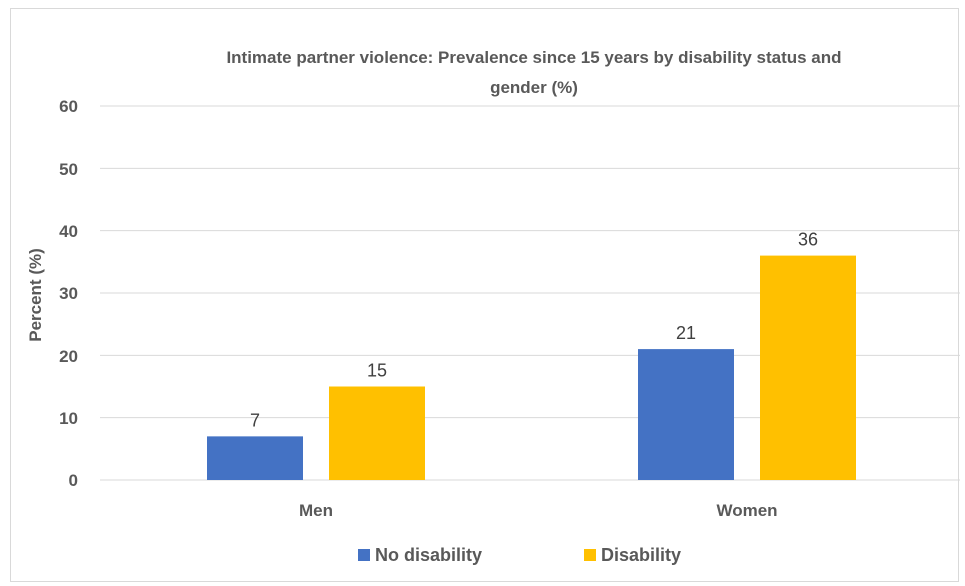 The height and width of the screenshot is (586, 965). What do you see at coordinates (255, 458) in the screenshot?
I see `bar-men-no-disability` at bounding box center [255, 458].